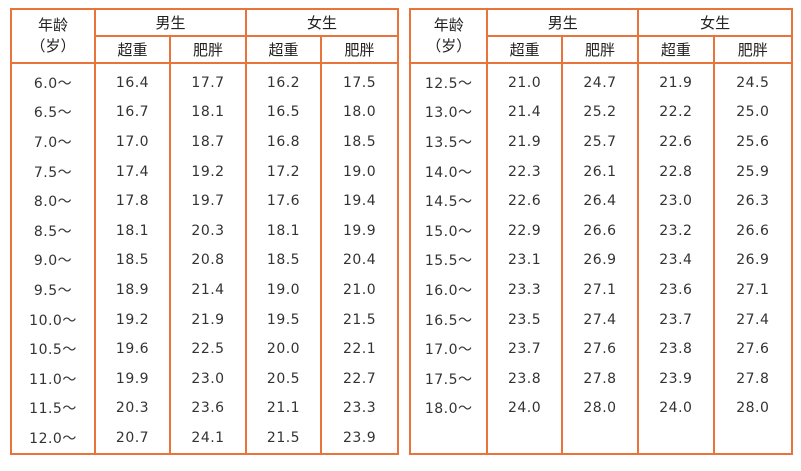 The width and height of the screenshot is (801, 471). I want to click on male-overweight-cell: 18.5, so click(132, 260).